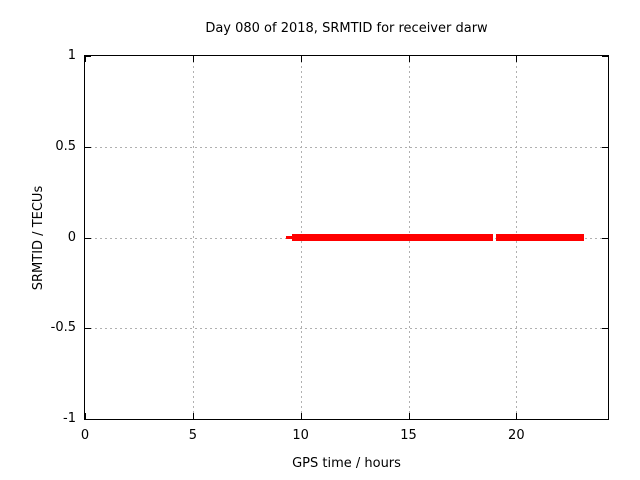 The height and width of the screenshot is (480, 640). I want to click on x-tick-label: 20, so click(516, 435).